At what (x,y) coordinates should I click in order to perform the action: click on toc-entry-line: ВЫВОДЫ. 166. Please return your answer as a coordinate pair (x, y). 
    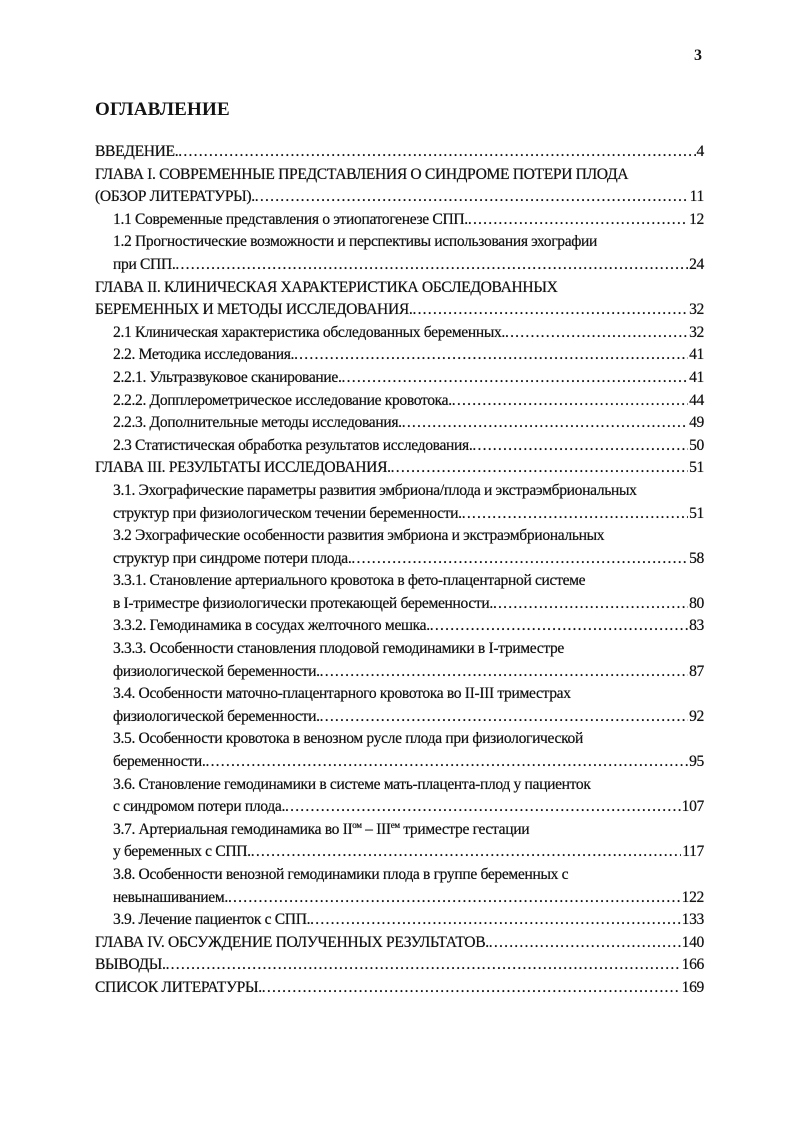
    Looking at the image, I should click on (399, 965).